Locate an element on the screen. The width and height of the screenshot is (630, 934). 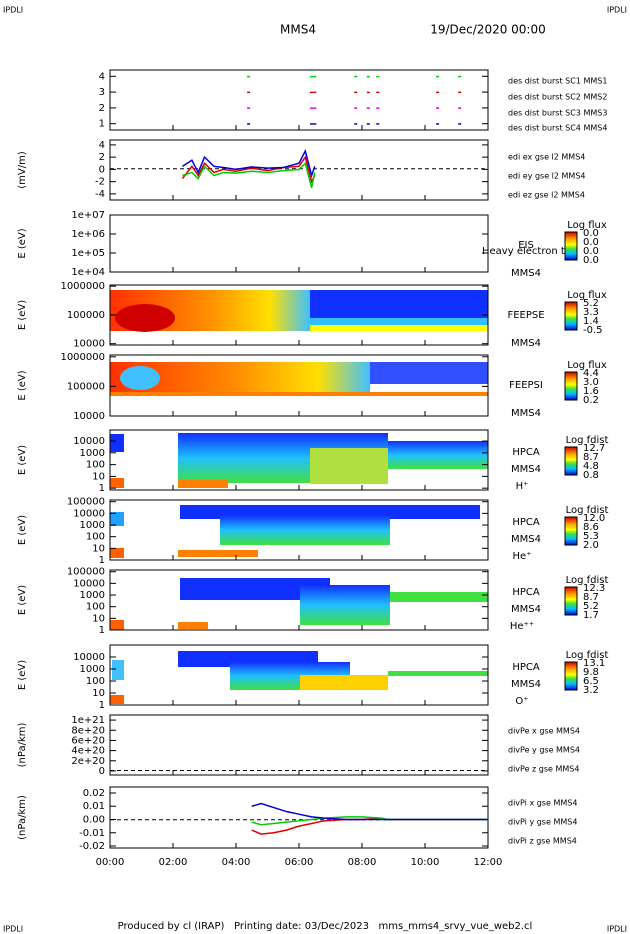
colorbar-tick-label: 12.7 is located at coordinates (594, 448).